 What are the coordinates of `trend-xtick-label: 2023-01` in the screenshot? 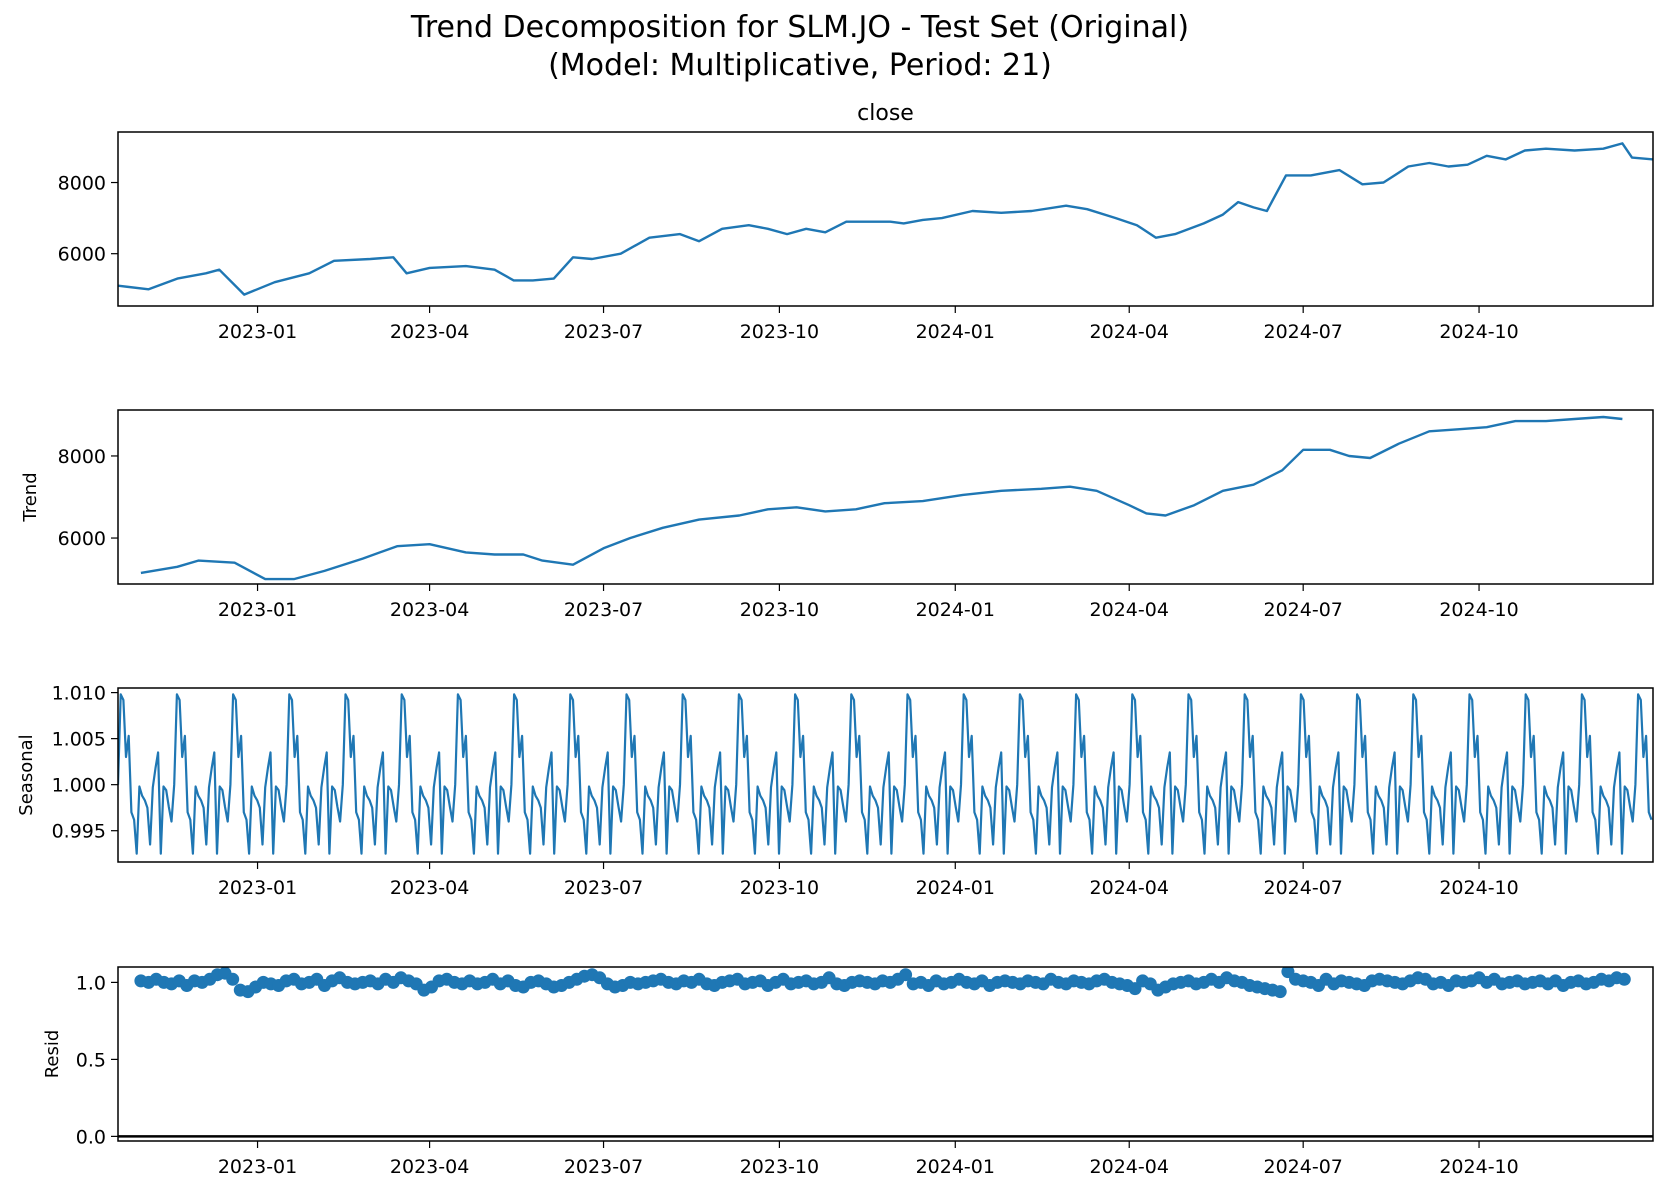 It's located at (257, 610).